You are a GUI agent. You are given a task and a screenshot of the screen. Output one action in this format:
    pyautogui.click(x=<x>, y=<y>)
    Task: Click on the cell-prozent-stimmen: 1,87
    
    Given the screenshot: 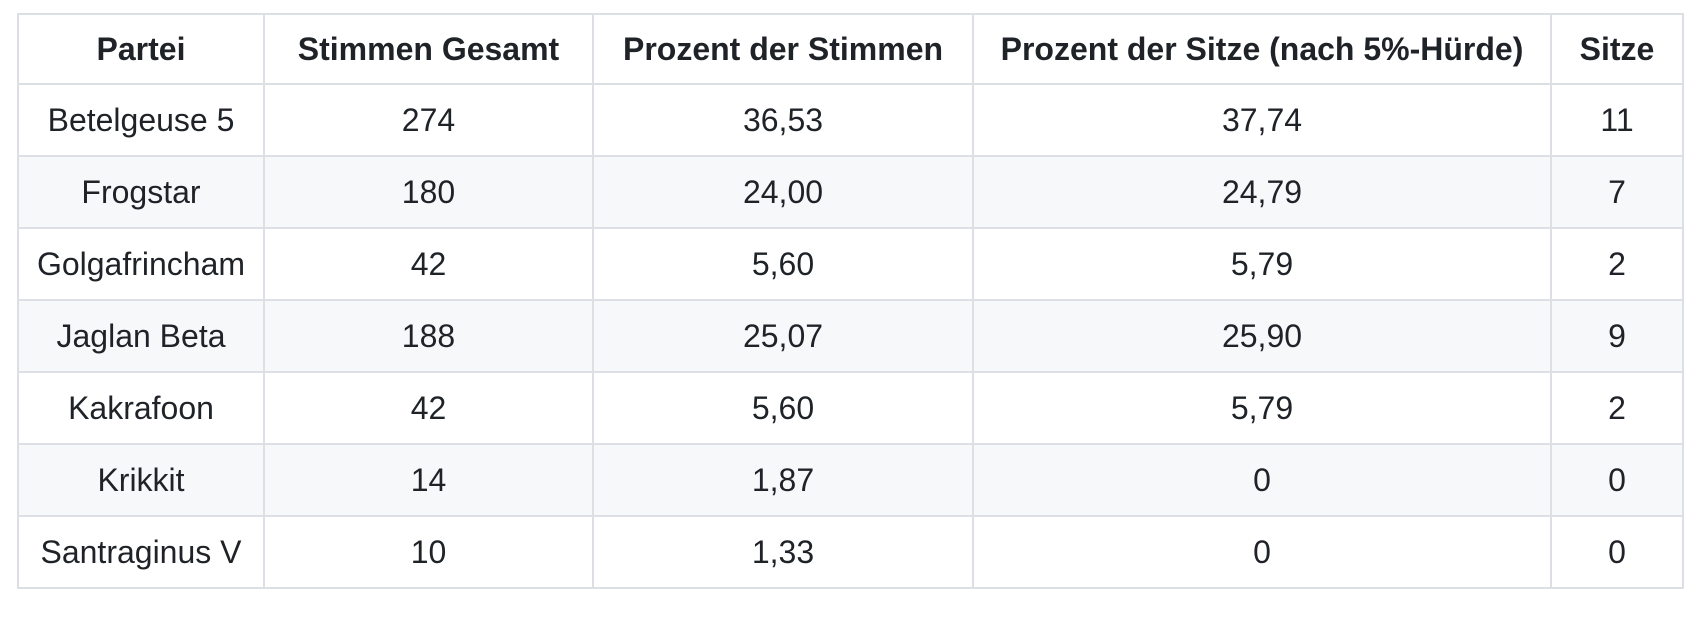 What is the action you would take?
    pyautogui.click(x=783, y=480)
    